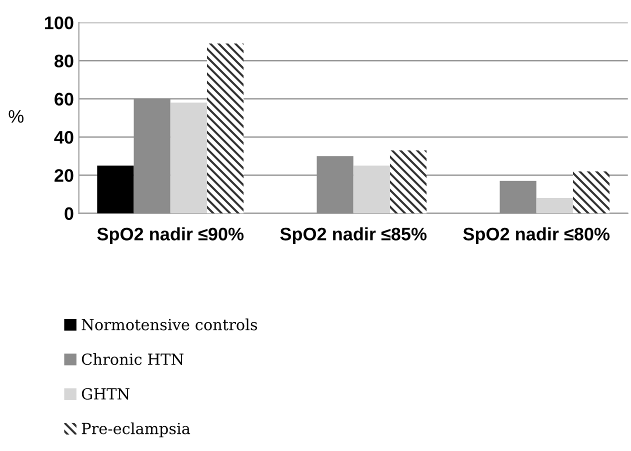 This screenshot has height=451, width=631. I want to click on y-tick-label: 40, so click(64, 137).